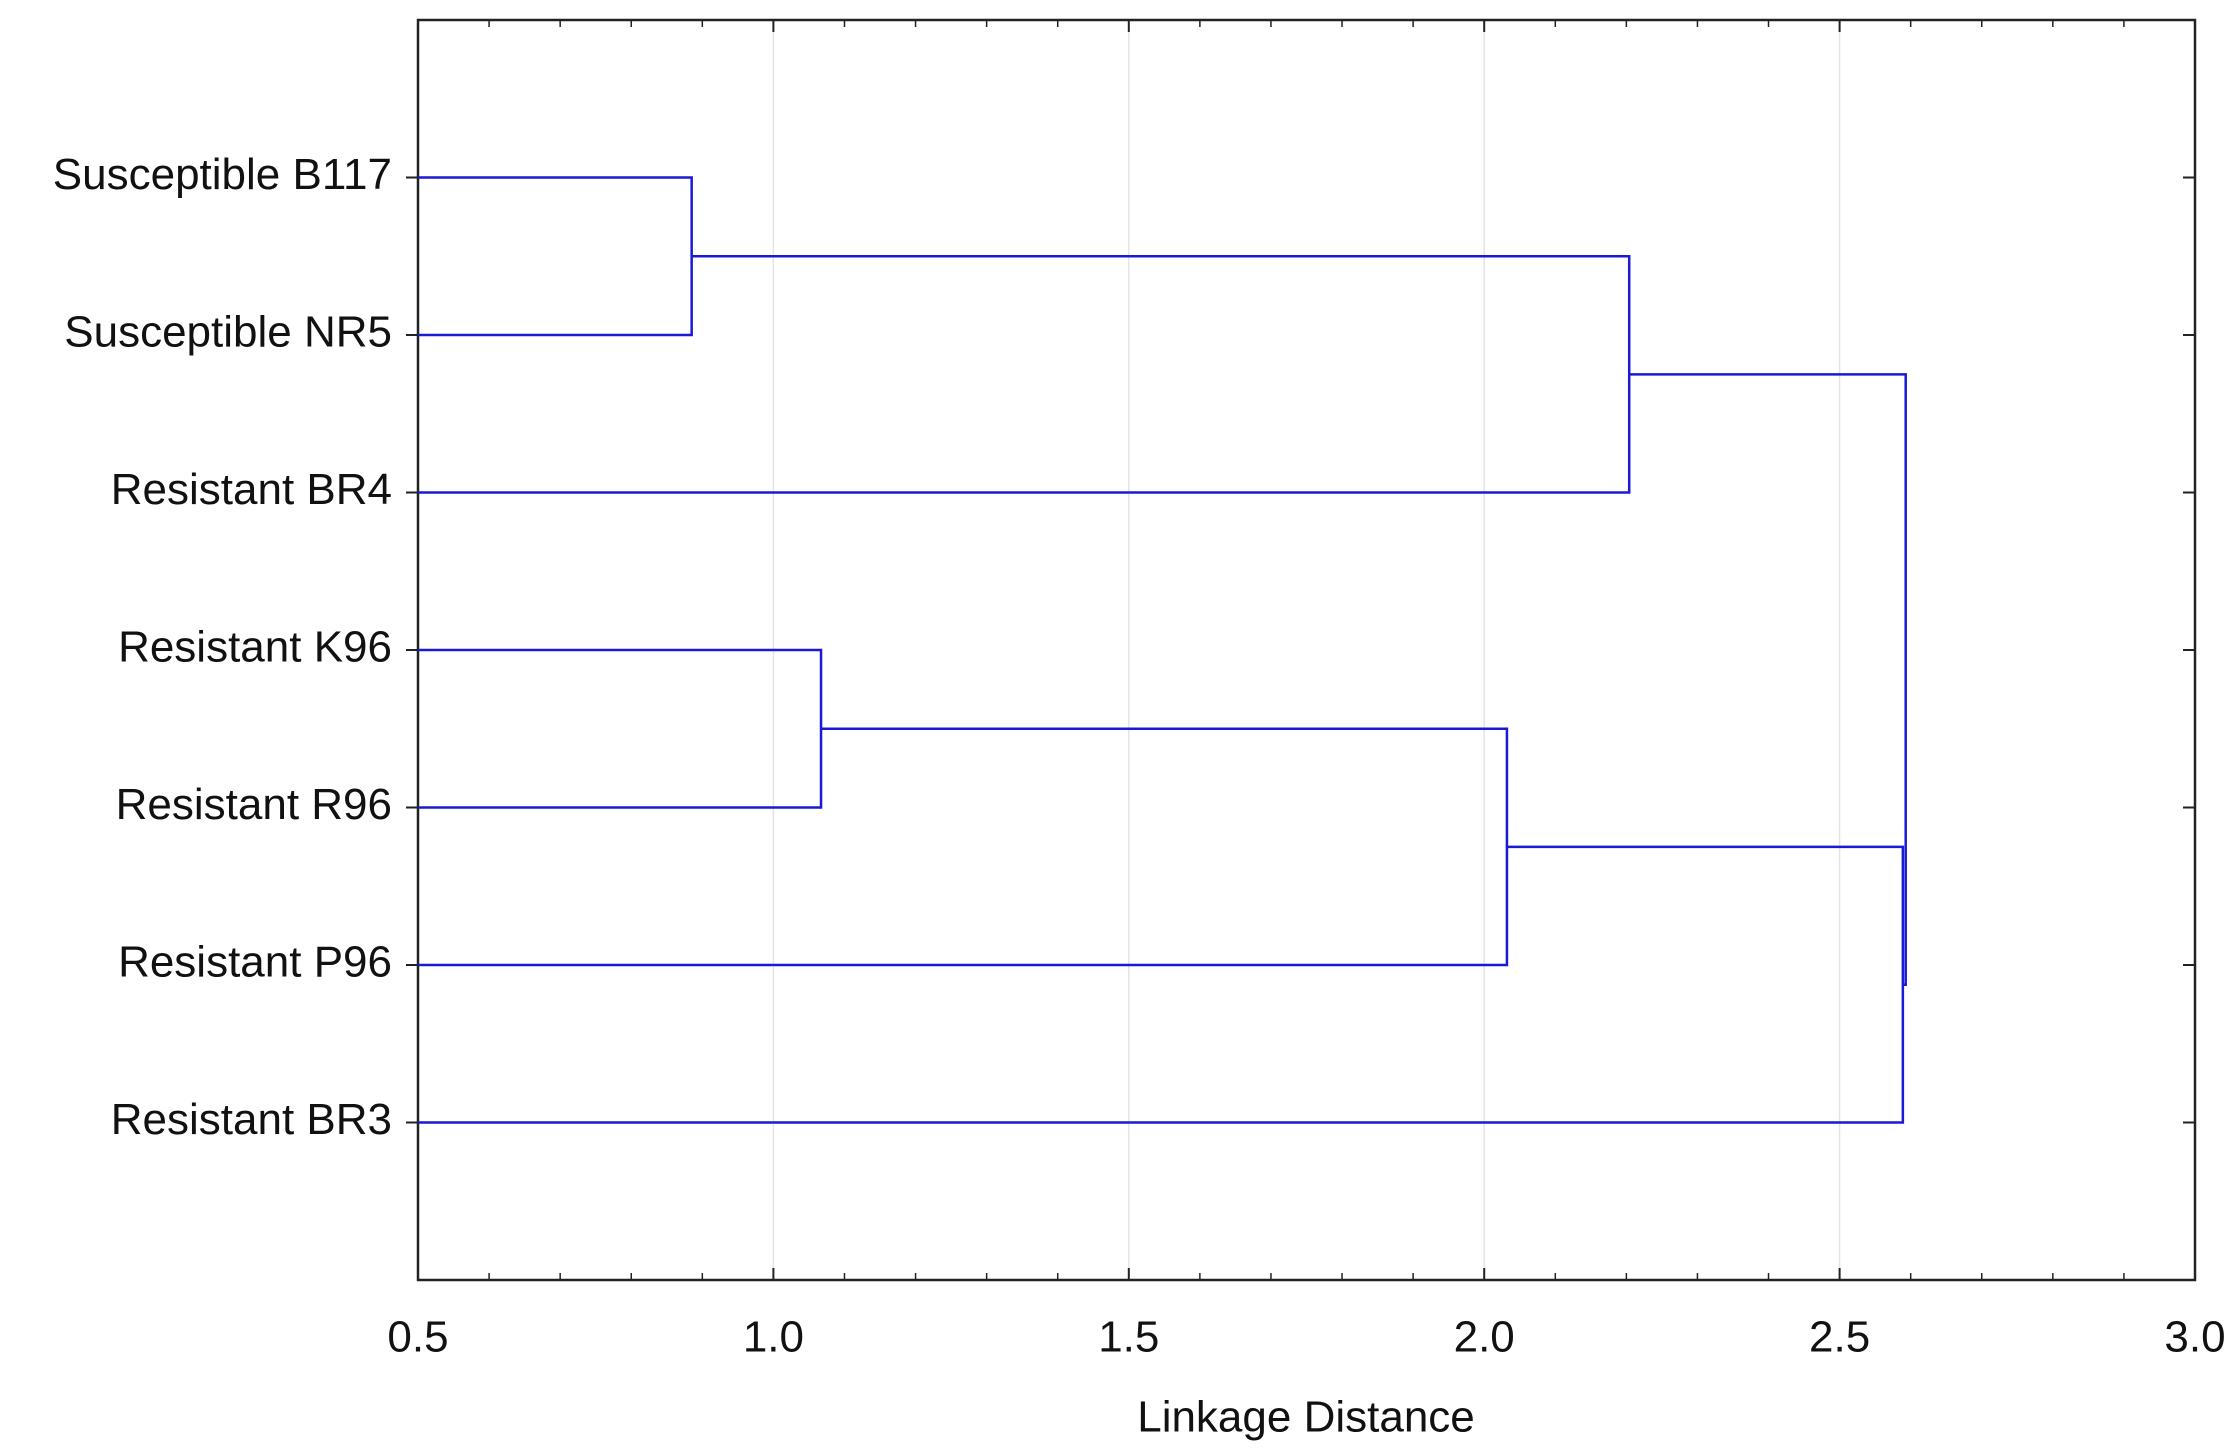 The height and width of the screenshot is (1451, 2238). I want to click on leaf-label: Resistant K96, so click(255, 647).